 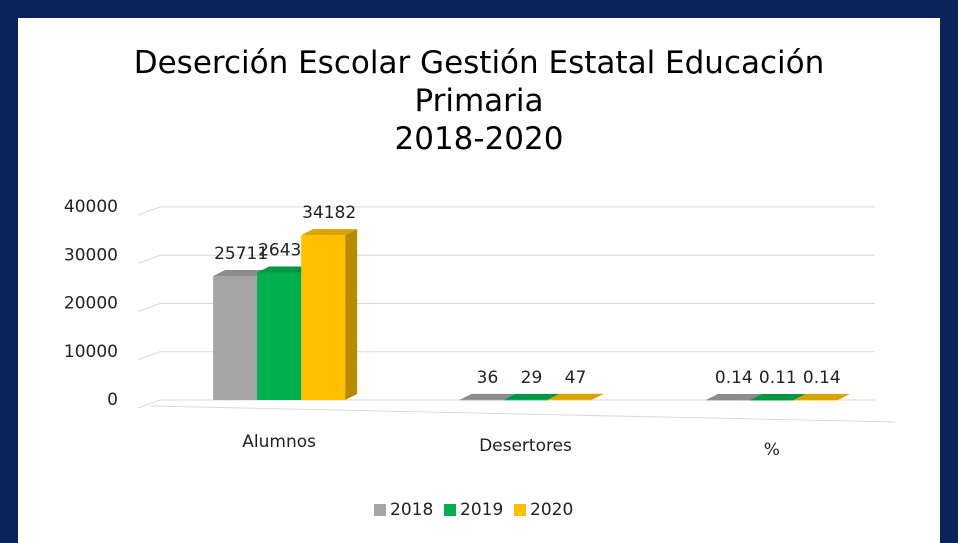 What do you see at coordinates (241, 254) in the screenshot?
I see `data-label: 25711` at bounding box center [241, 254].